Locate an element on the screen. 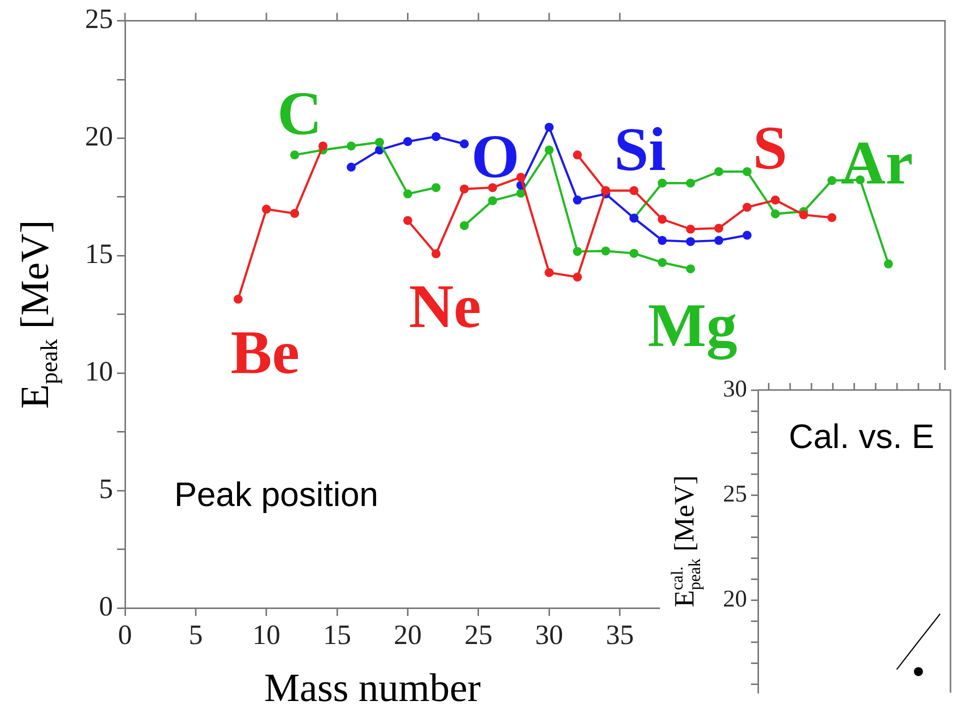 This screenshot has width=955, height=711. y-tick-label: 10 is located at coordinates (99, 372).